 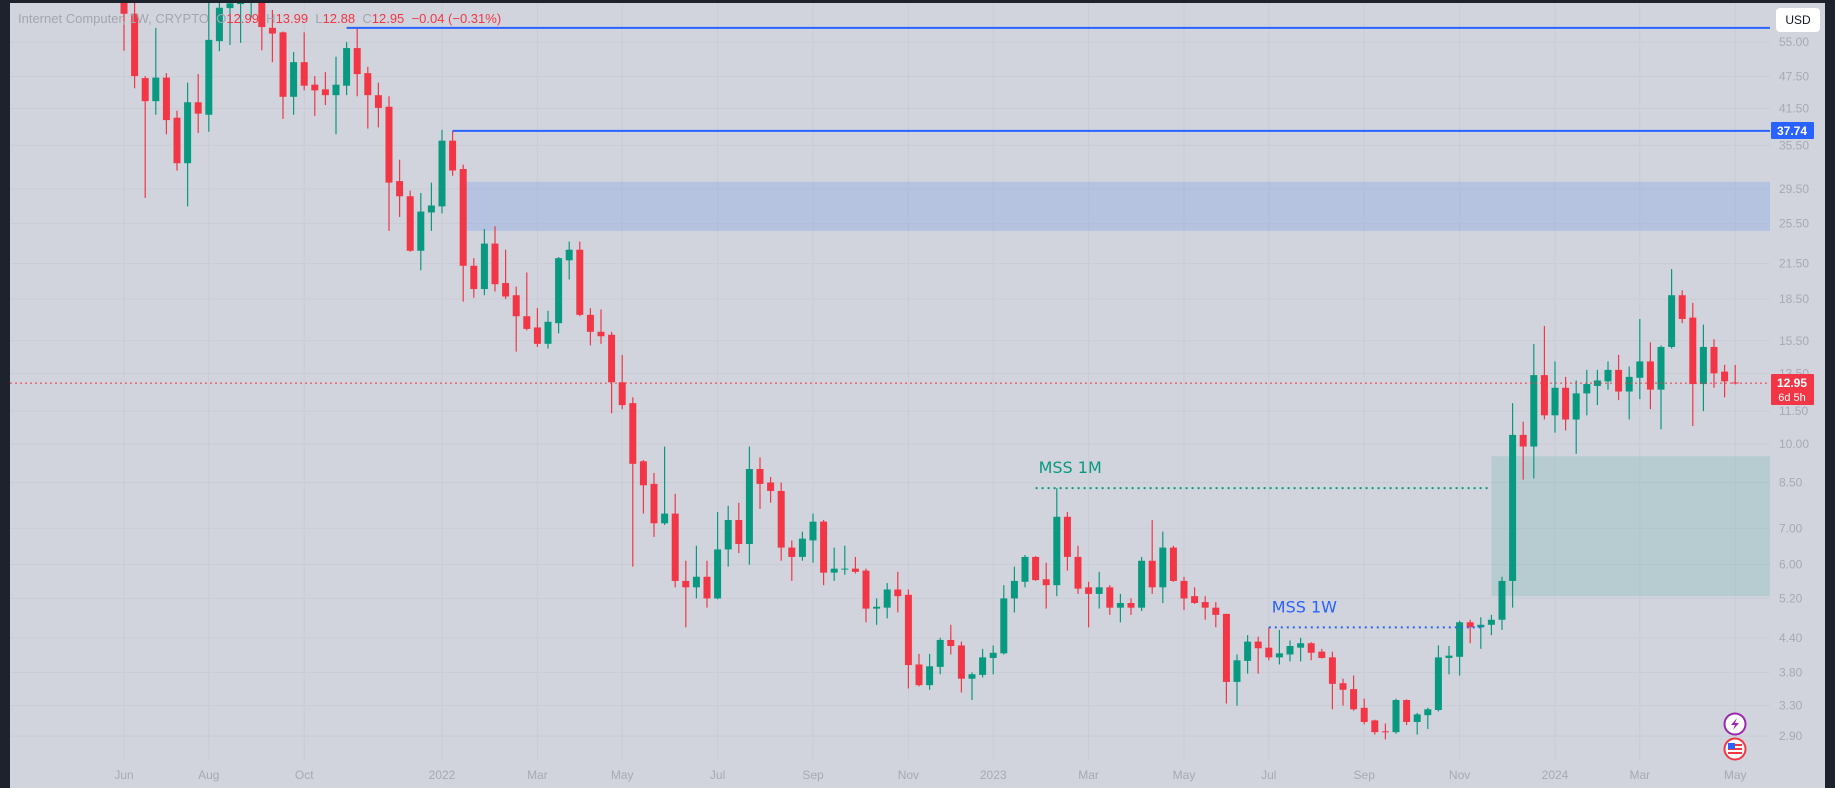 I want to click on price-tick-label: 6.00, so click(x=1791, y=565).